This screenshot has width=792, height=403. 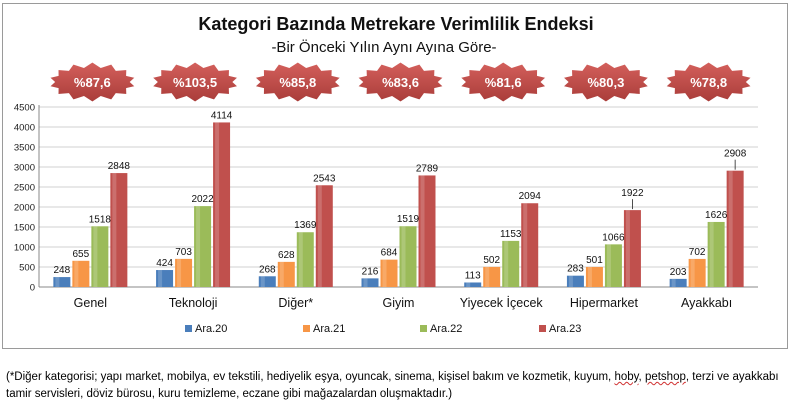 What do you see at coordinates (100, 219) in the screenshot?
I see `data-label: 1518` at bounding box center [100, 219].